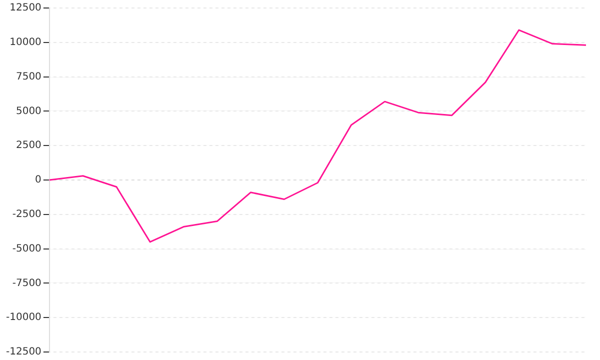  Describe the element at coordinates (26, 8) in the screenshot. I see `y-tick-label: 12500` at that location.